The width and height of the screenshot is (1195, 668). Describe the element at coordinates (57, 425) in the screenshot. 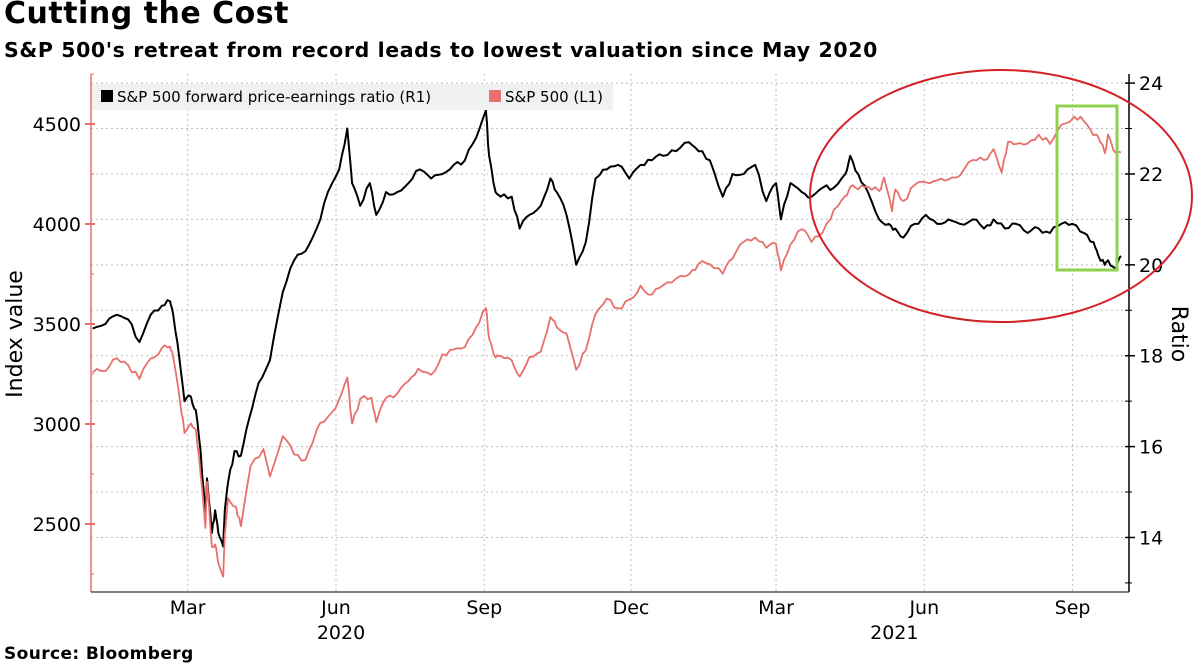

I see `left-tick-label: 3000` at that location.